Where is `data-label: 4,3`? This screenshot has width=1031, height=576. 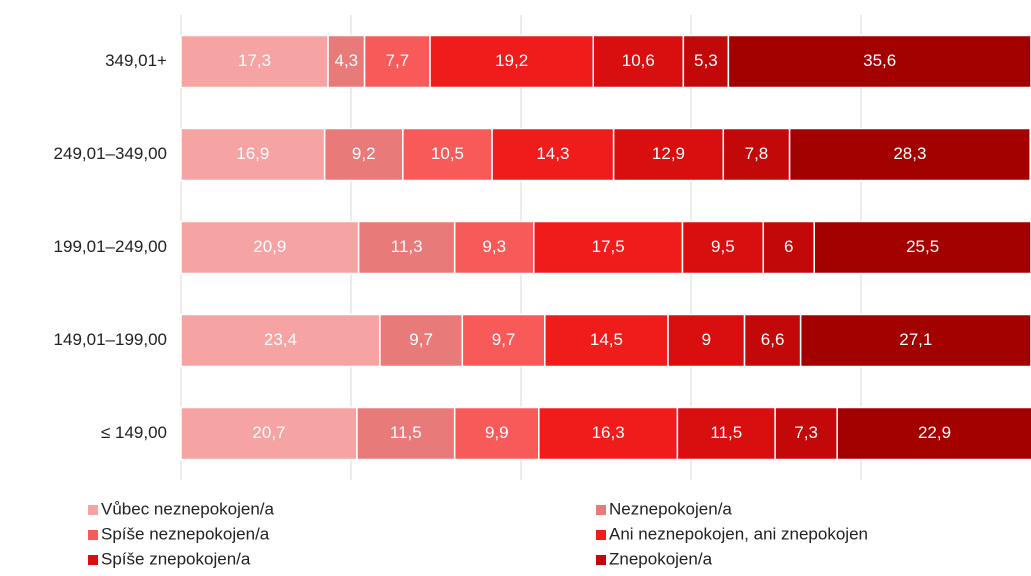
data-label: 4,3 is located at coordinates (347, 60).